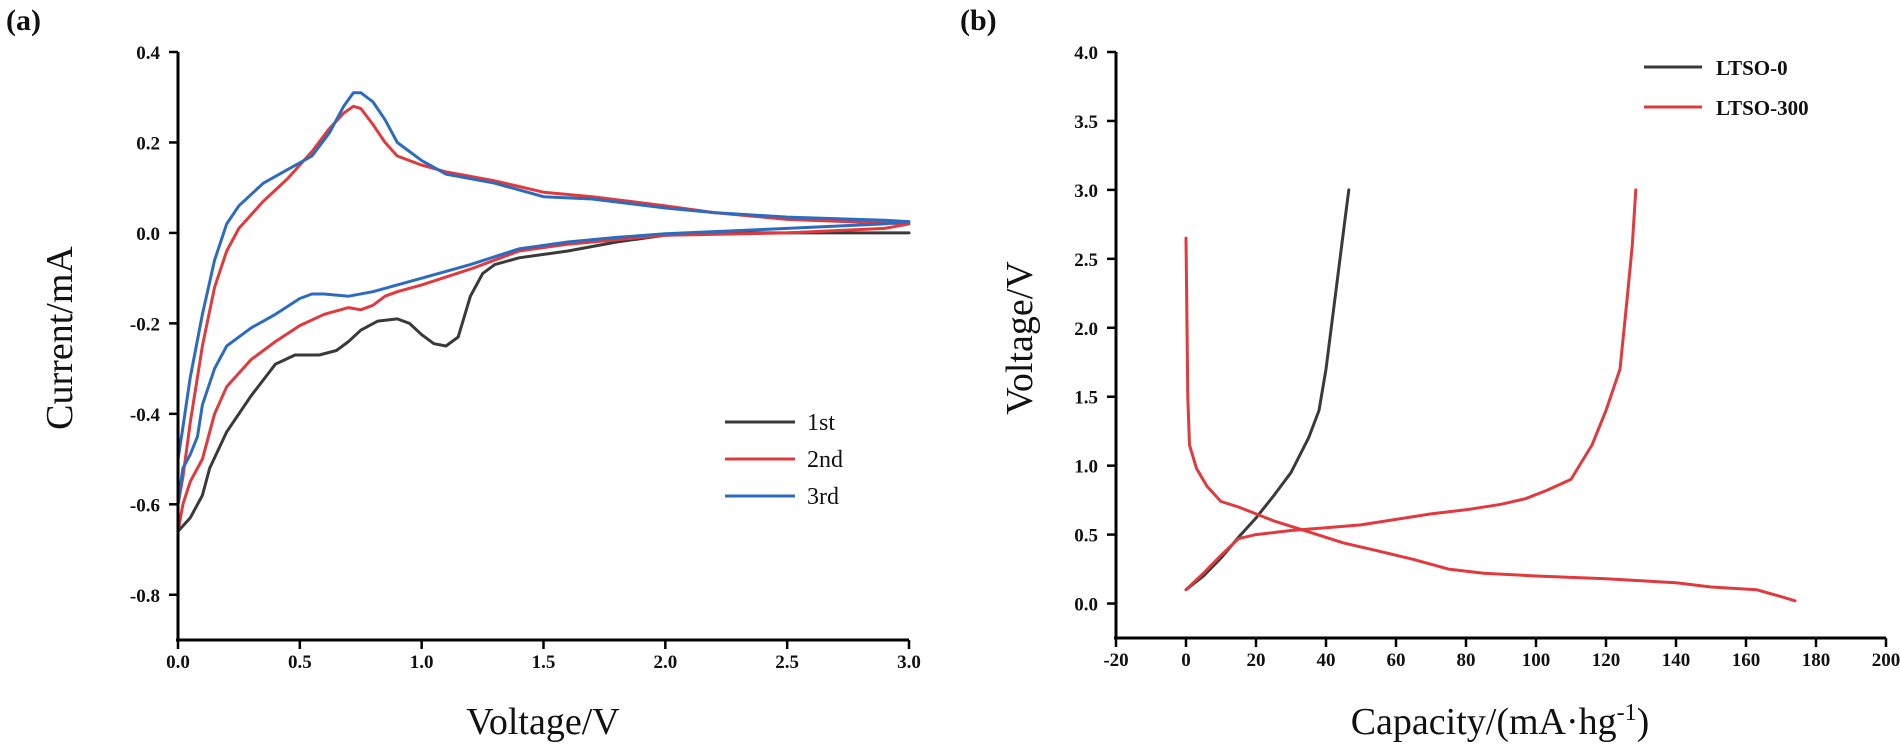 The height and width of the screenshot is (754, 1900). I want to click on panel-b-y-ticks: 4.0 3.5 3.0 2.5 2.0 1.5 1.0 0.5 0.0, so click(1095, 329).